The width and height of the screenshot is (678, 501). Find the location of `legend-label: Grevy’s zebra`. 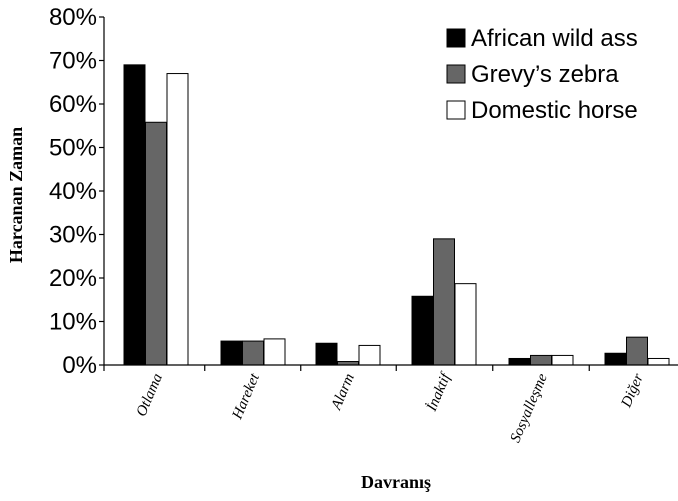

legend-label: Grevy’s zebra is located at coordinates (545, 74).